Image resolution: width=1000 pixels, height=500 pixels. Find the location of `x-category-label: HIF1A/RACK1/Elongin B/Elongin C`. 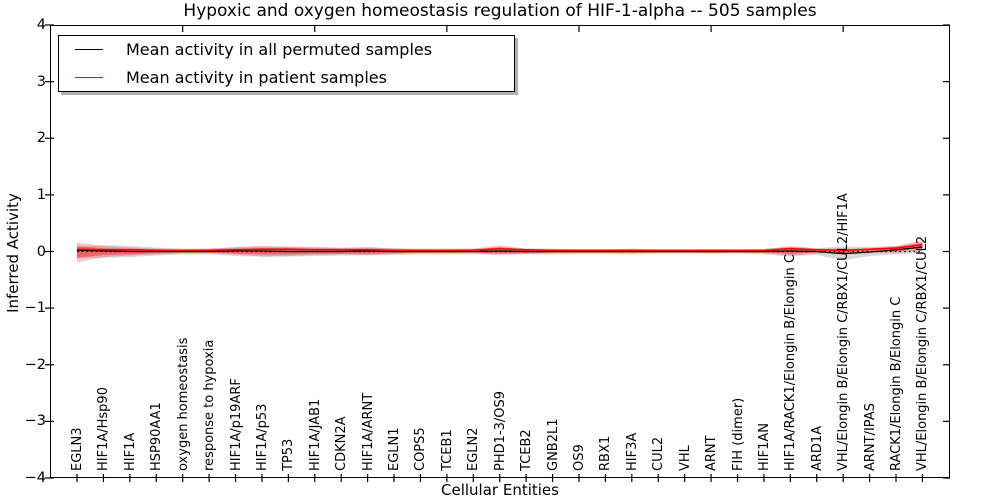

x-category-label: HIF1A/RACK1/Elongin B/Elongin C is located at coordinates (791, 362).